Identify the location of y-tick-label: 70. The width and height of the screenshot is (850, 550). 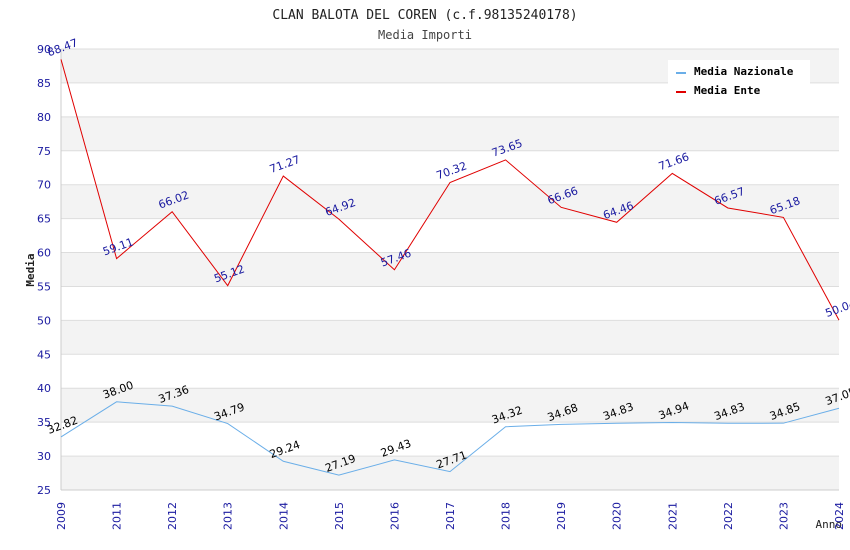
(44, 185).